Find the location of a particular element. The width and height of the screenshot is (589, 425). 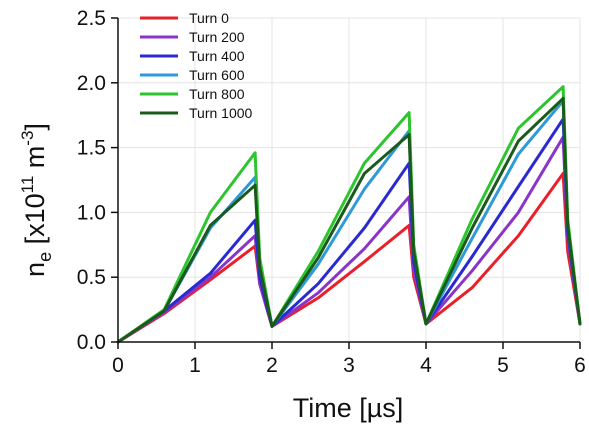

legend-label-5: Turn 1000 is located at coordinates (221, 113).